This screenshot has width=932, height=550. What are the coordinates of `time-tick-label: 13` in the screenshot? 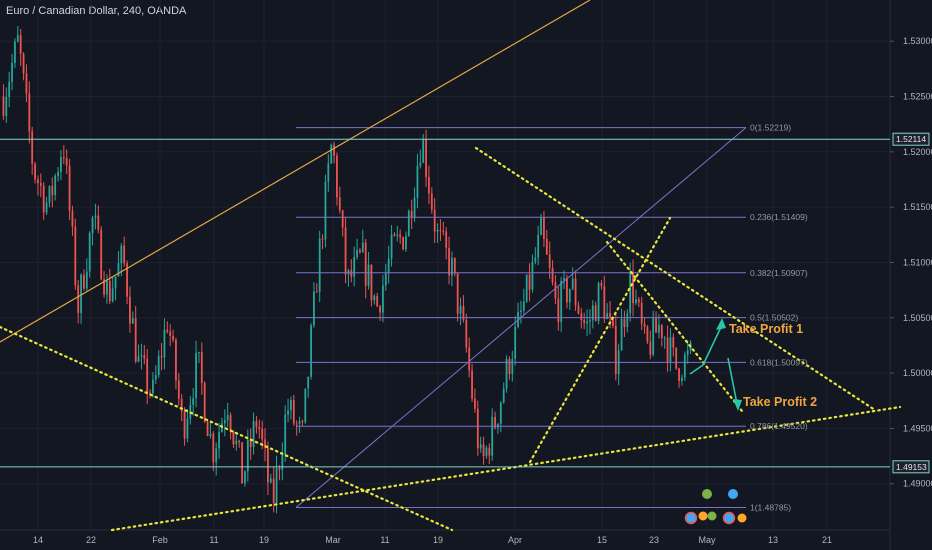 It's located at (773, 540).